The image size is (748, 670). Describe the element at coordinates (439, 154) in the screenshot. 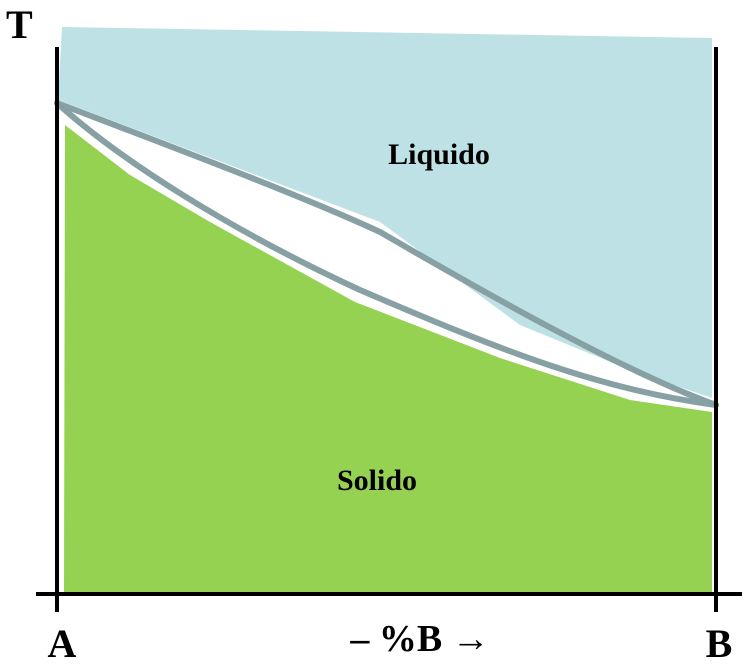

I see `liquid-region-label: Liquido` at that location.